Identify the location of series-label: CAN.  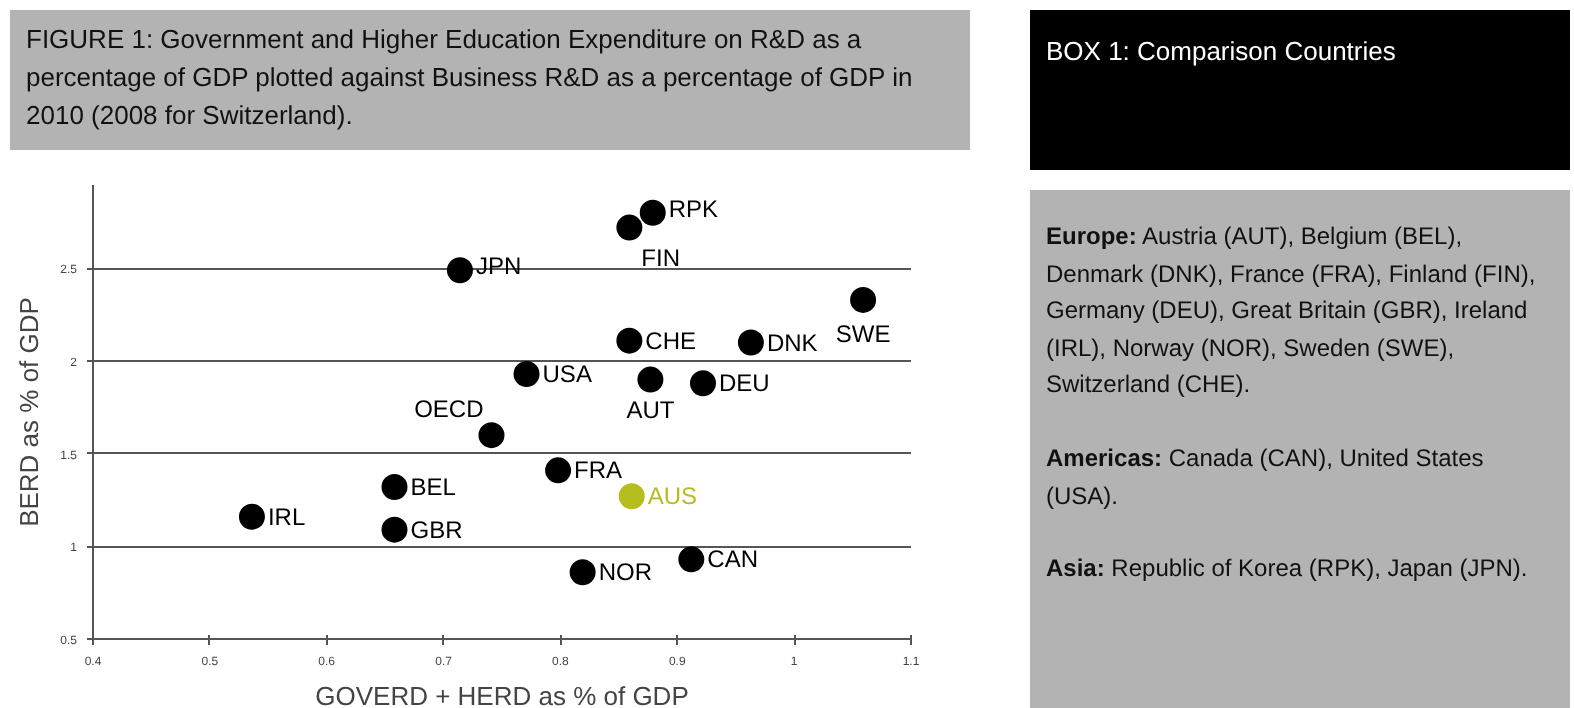
(732, 559).